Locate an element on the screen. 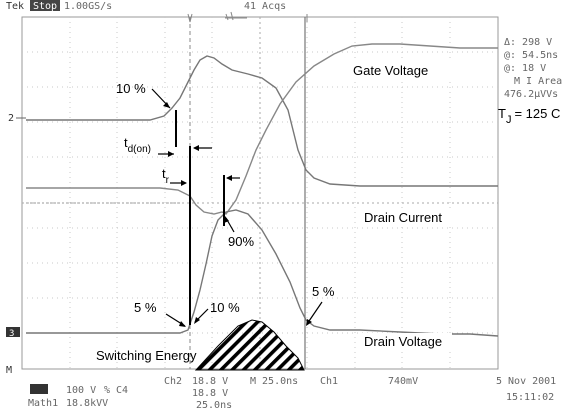 Image resolution: width=574 pixels, height=417 pixels. readout-math-value: 476.2μVVs is located at coordinates (531, 94).